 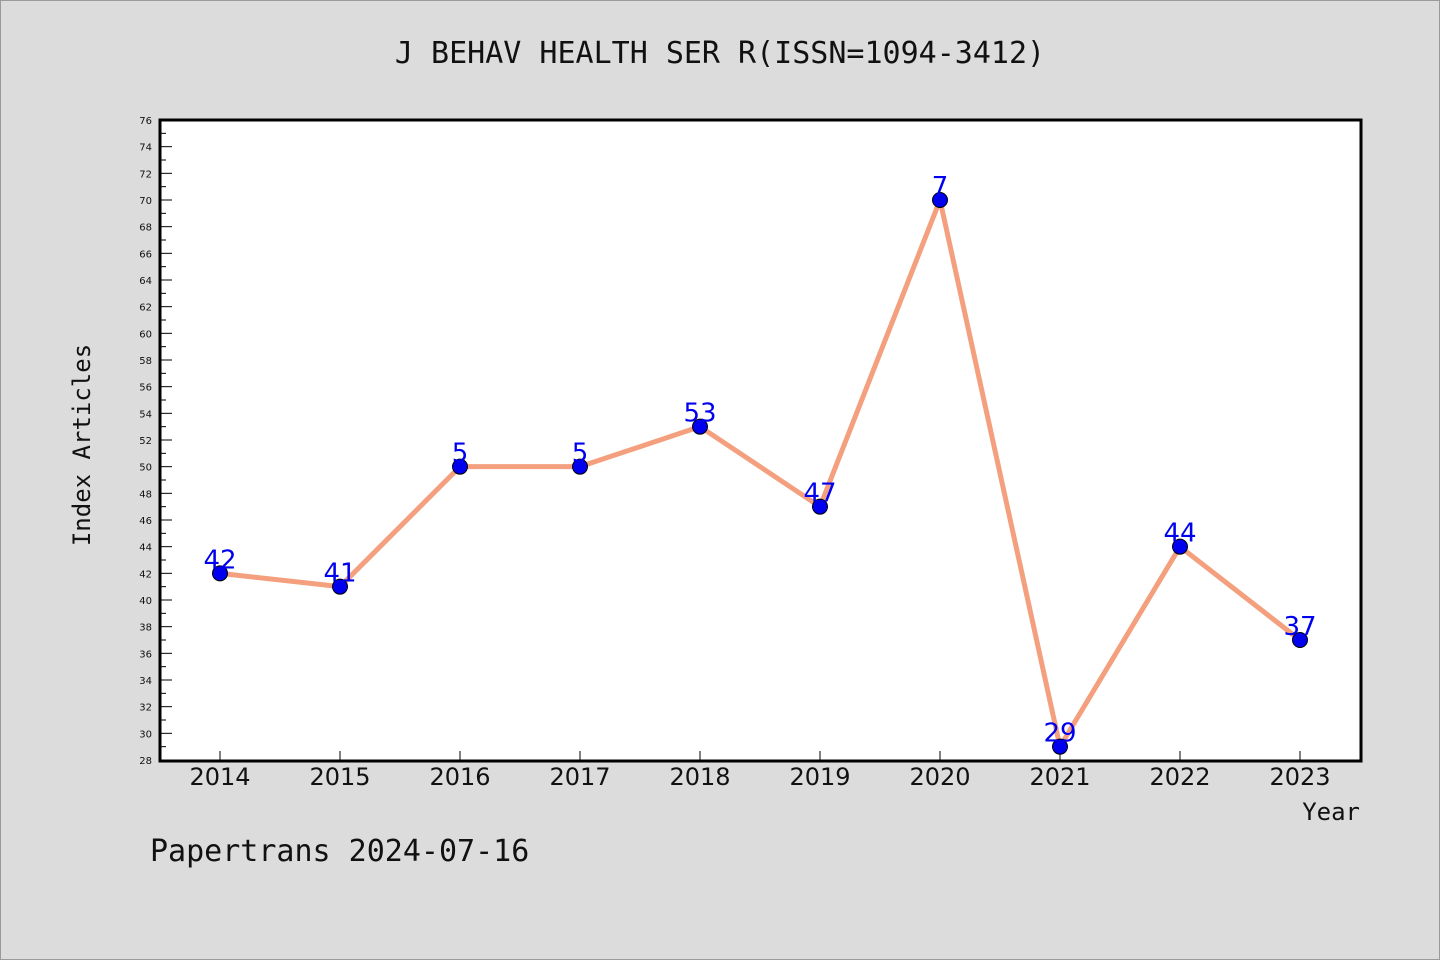 What do you see at coordinates (1179, 534) in the screenshot?
I see `data-label: 44` at bounding box center [1179, 534].